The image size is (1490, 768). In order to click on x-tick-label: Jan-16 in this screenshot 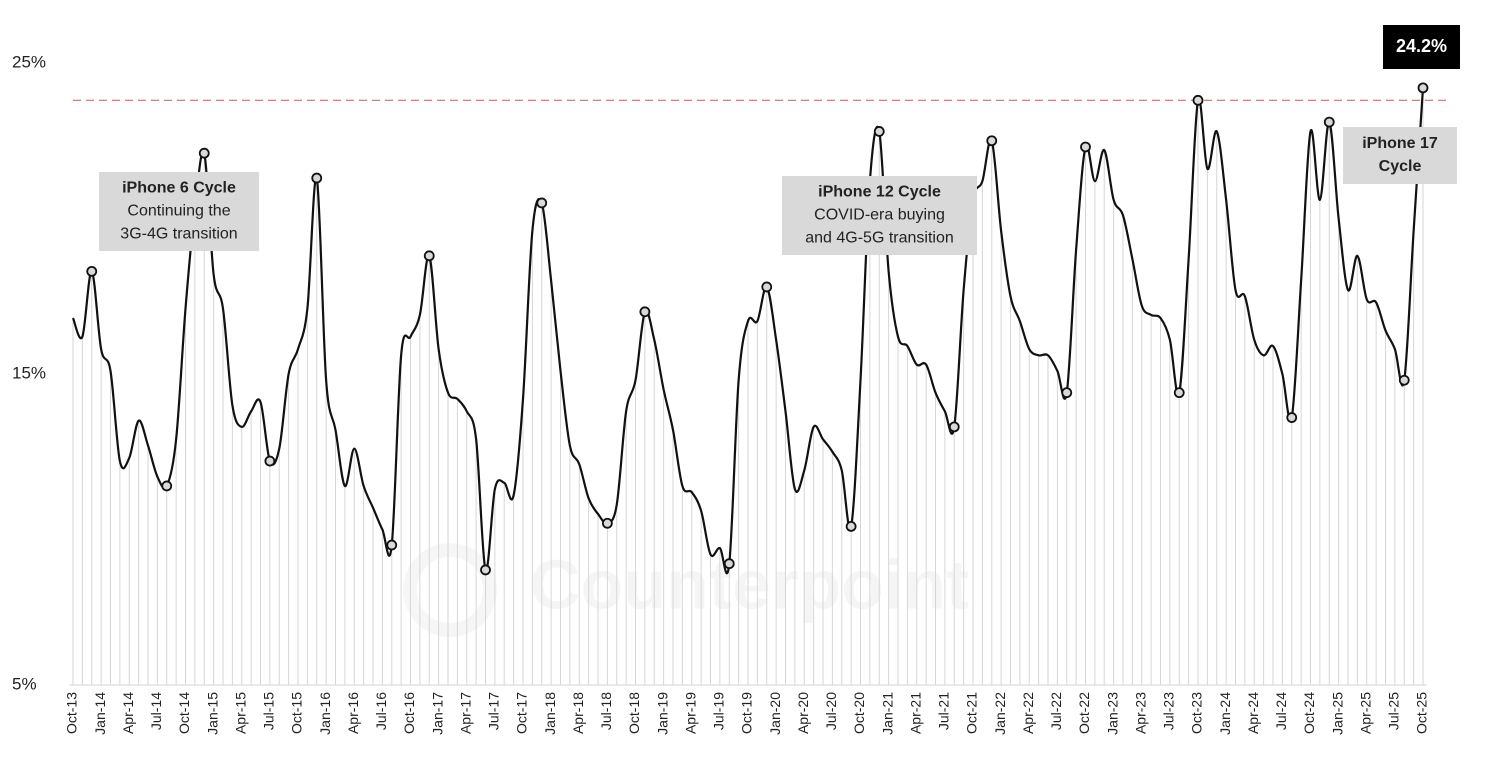, I will do `click(325, 713)`.